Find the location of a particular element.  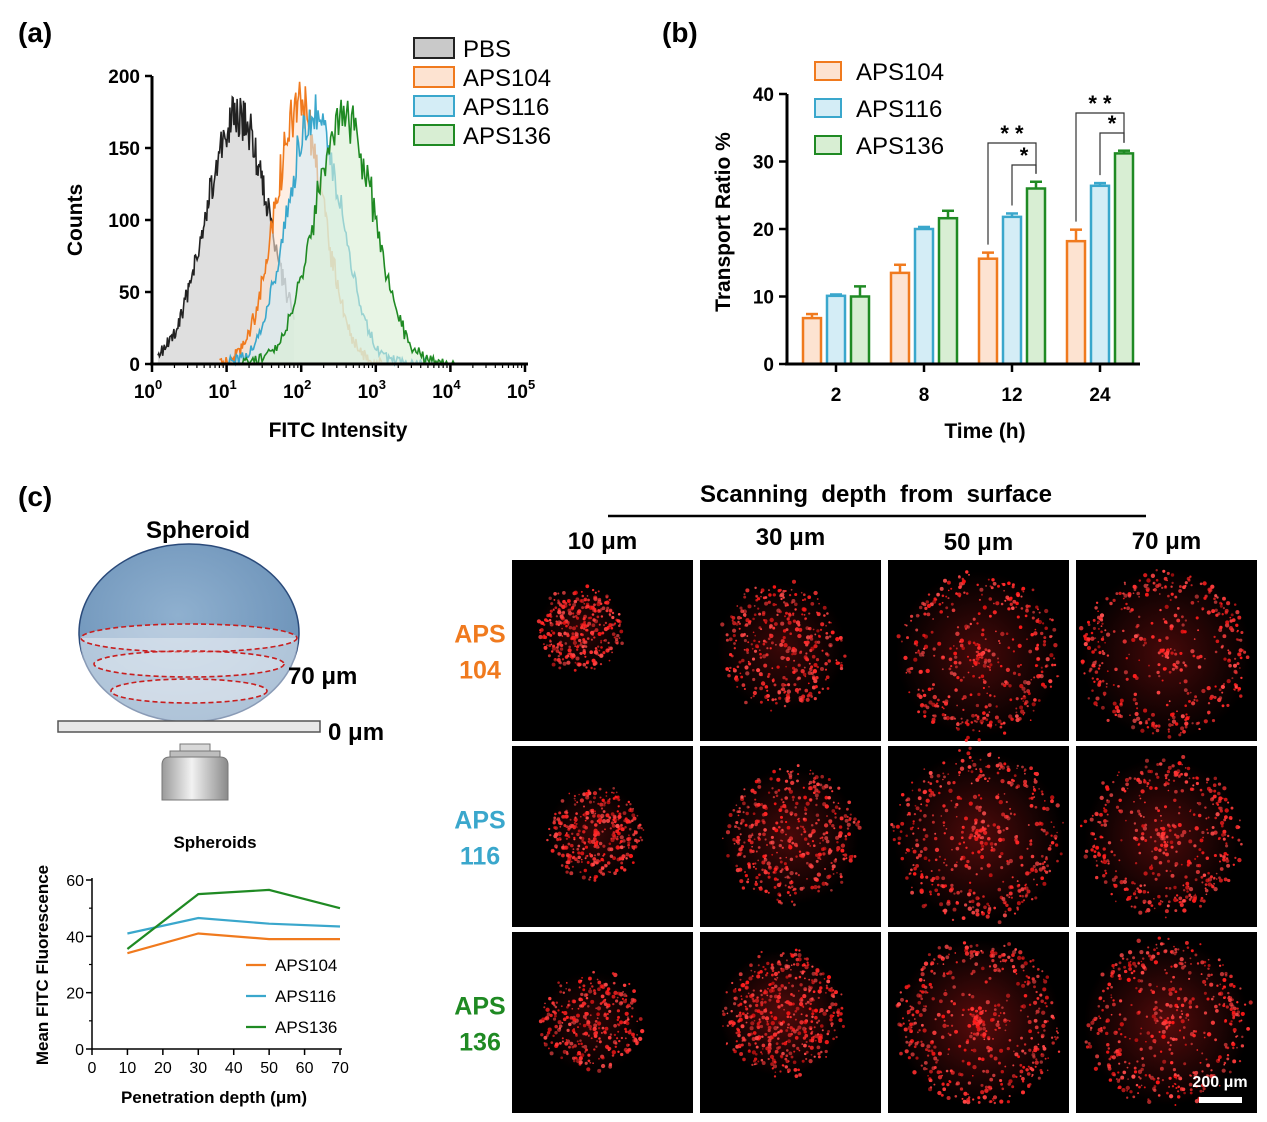

x-tick-exponent: 3 is located at coordinates (382, 384).